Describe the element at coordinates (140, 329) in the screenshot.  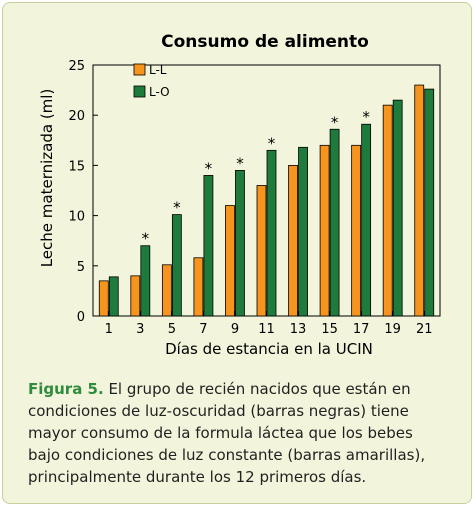
I see `x-tick-label: 3` at that location.